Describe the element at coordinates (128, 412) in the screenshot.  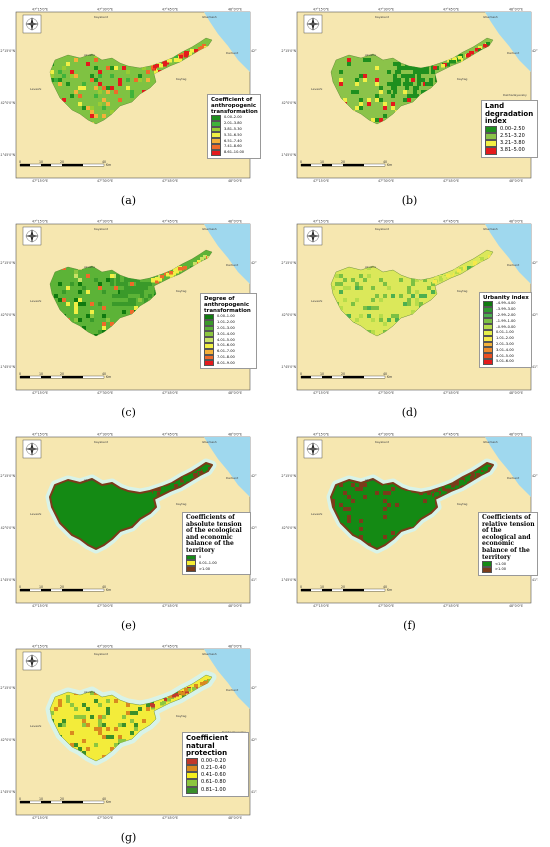
I see `panel-caption: (c)` at that location.